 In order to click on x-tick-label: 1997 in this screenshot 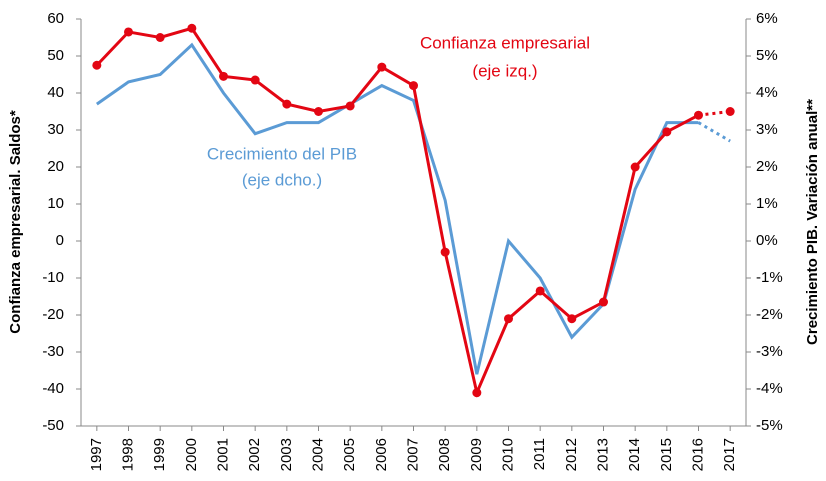, I will do `click(96, 454)`.